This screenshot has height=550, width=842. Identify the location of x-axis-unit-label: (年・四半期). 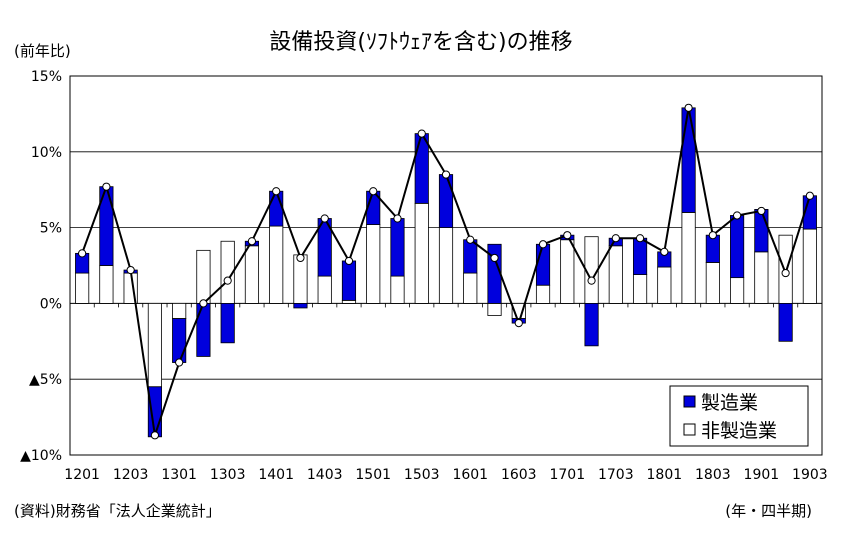
(768, 511).